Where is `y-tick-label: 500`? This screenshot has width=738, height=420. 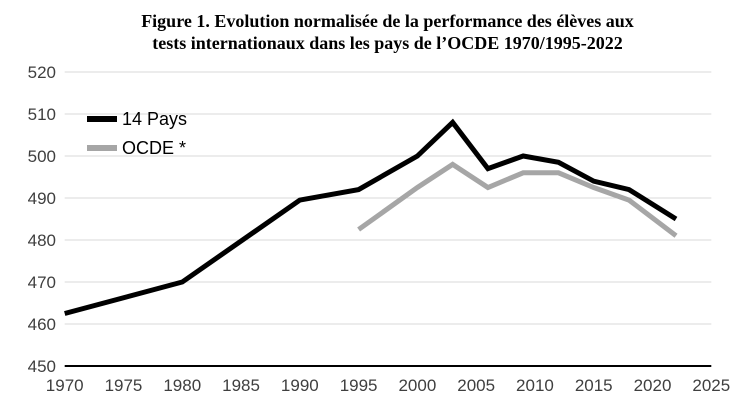 y-tick-label: 500 is located at coordinates (42, 156).